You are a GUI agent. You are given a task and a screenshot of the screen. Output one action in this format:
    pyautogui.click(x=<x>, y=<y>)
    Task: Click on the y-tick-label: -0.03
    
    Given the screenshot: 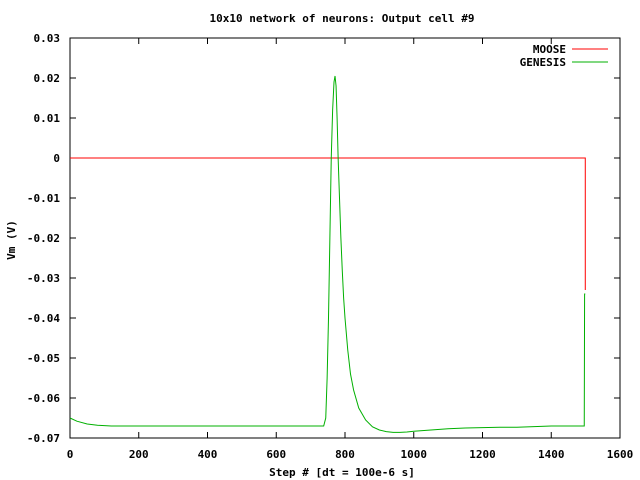 What is the action you would take?
    pyautogui.click(x=43, y=278)
    